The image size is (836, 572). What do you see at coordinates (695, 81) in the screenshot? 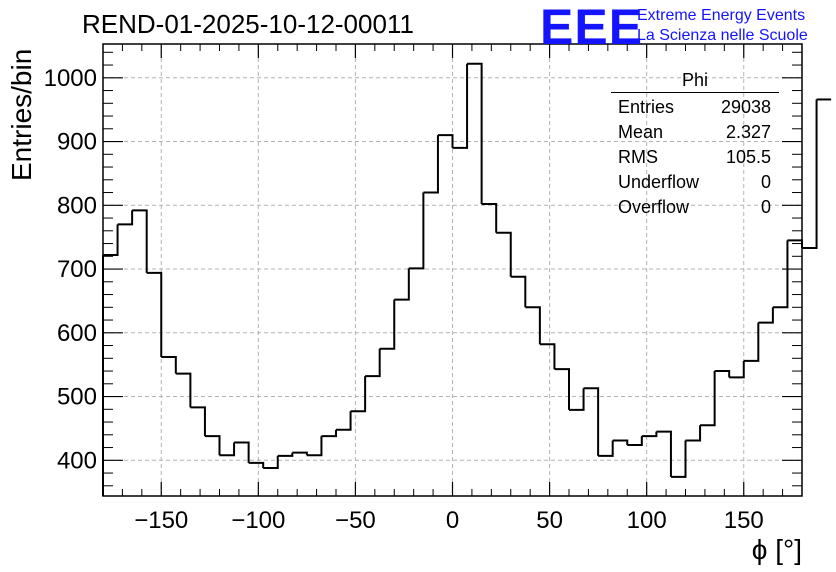
I see `stats-box-title: Phi` at bounding box center [695, 81].